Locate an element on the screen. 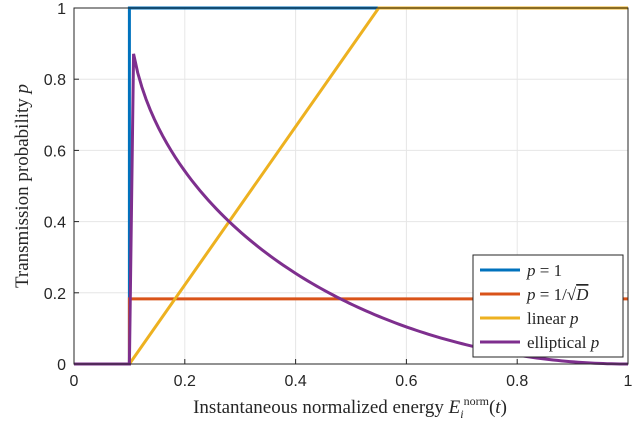 Image resolution: width=644 pixels, height=428 pixels. y-tick-label: 0.6 is located at coordinates (55, 151).